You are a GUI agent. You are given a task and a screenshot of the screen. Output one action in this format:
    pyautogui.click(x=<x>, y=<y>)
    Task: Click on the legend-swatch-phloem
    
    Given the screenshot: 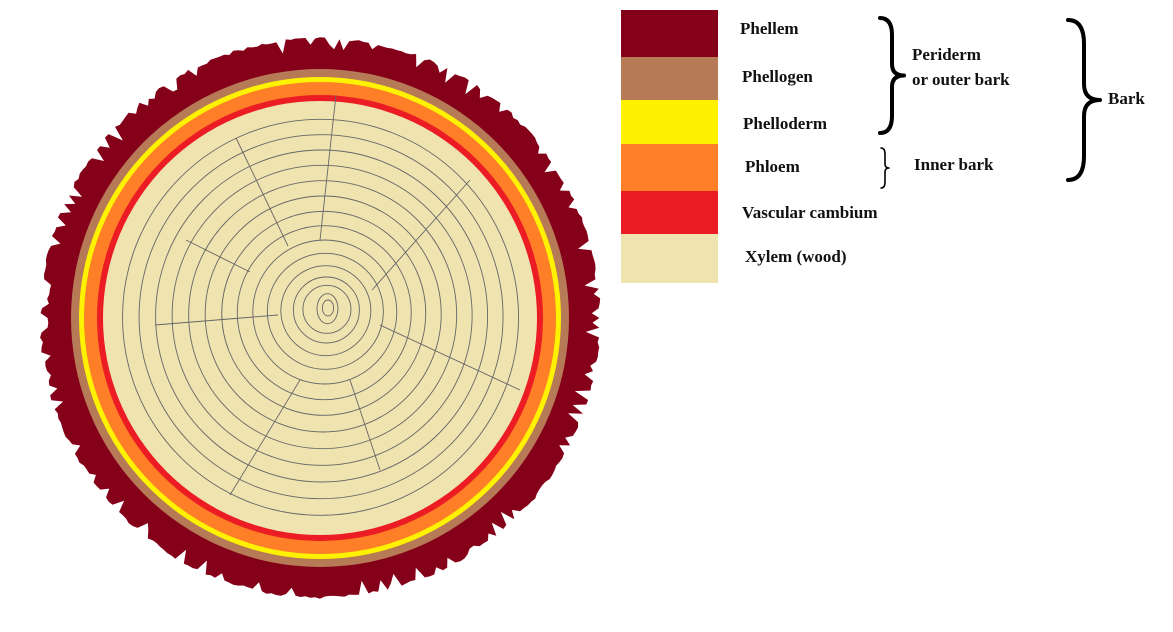 What is the action you would take?
    pyautogui.click(x=669, y=167)
    